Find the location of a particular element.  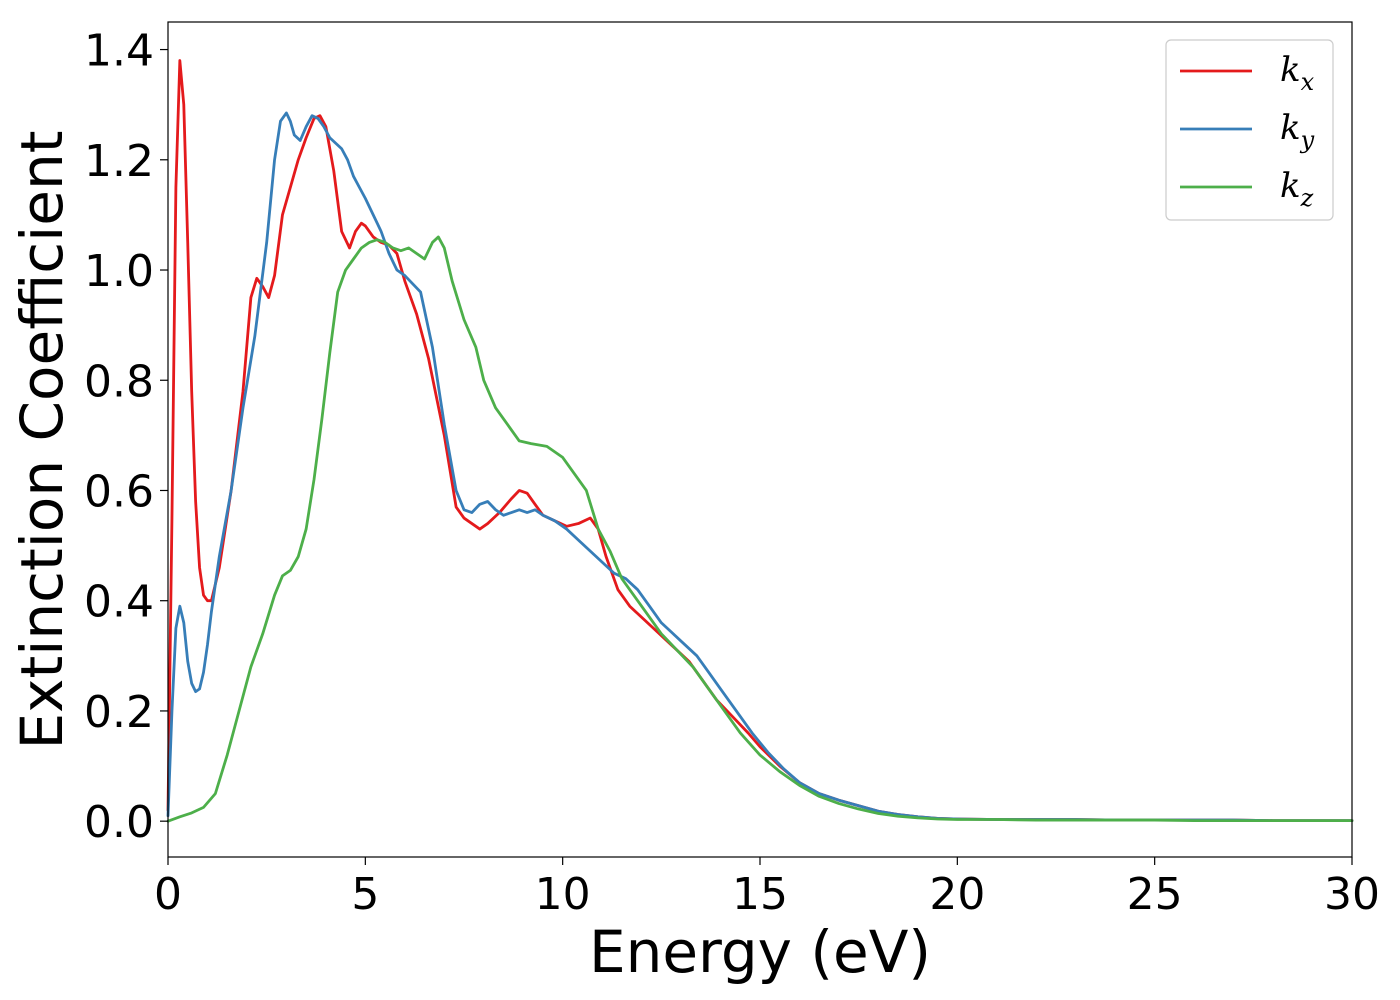

x-axis-label: Energy (eV) is located at coordinates (760, 952).